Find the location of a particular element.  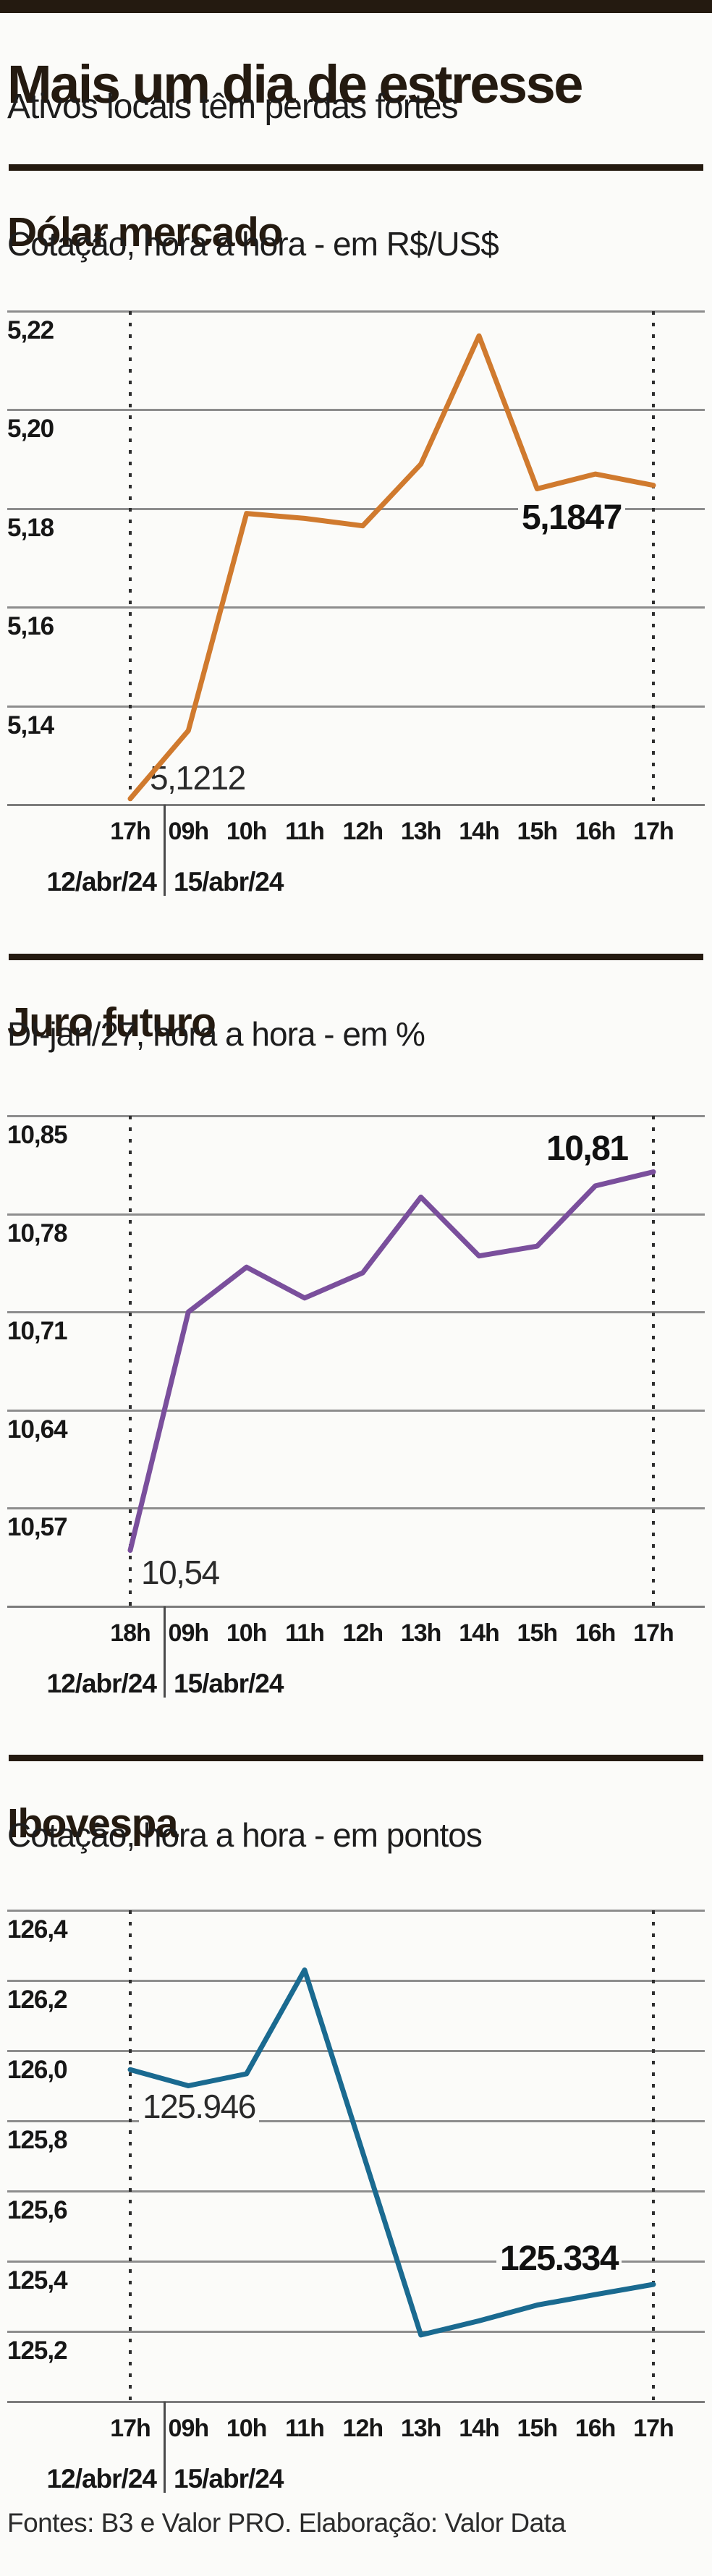

y-axis-label: 10,57 is located at coordinates (38, 1527).